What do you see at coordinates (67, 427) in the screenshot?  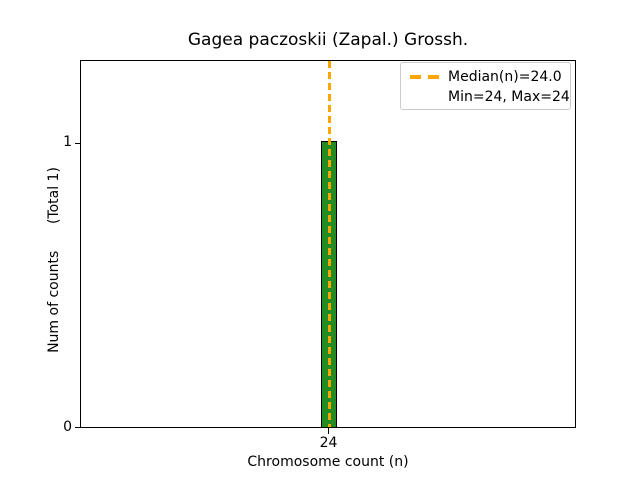 I see `y-tick-label-0: 0` at bounding box center [67, 427].